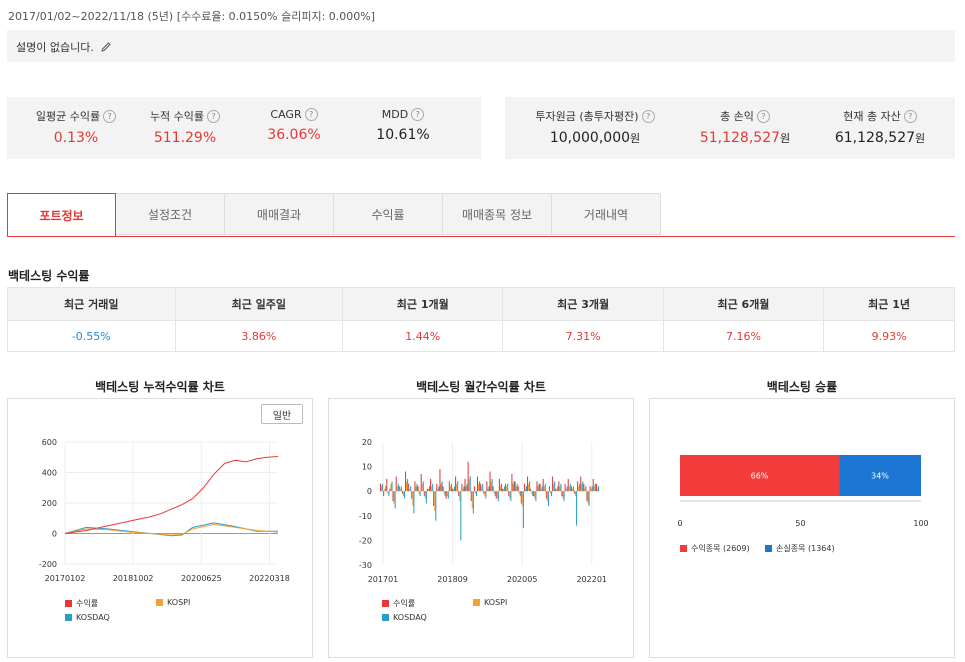  I want to click on tab-trade-results: 매매결과, so click(279, 214).